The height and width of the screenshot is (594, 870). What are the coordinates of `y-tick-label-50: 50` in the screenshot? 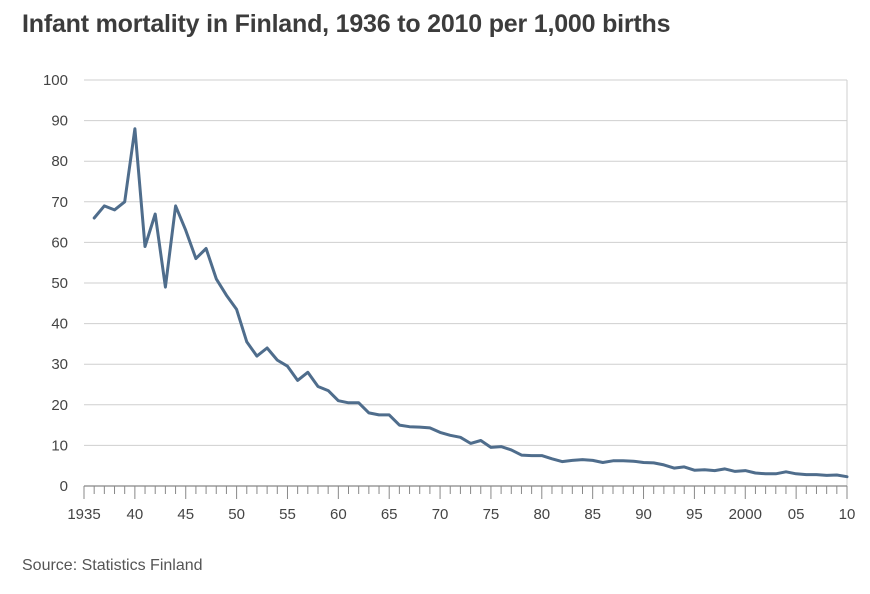 It's located at (59, 283).